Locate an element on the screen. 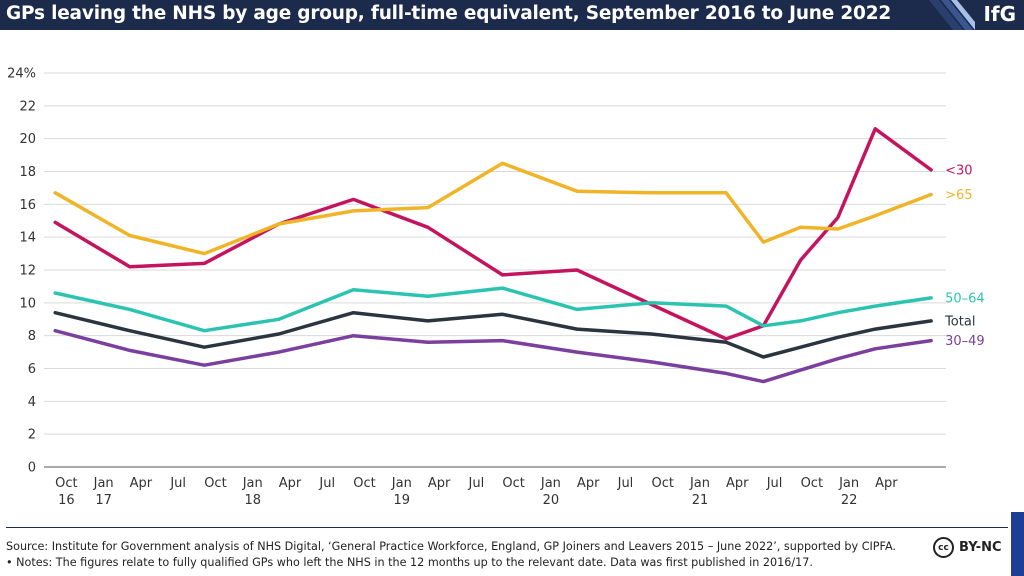  y-tick-label: 6 is located at coordinates (32, 369).